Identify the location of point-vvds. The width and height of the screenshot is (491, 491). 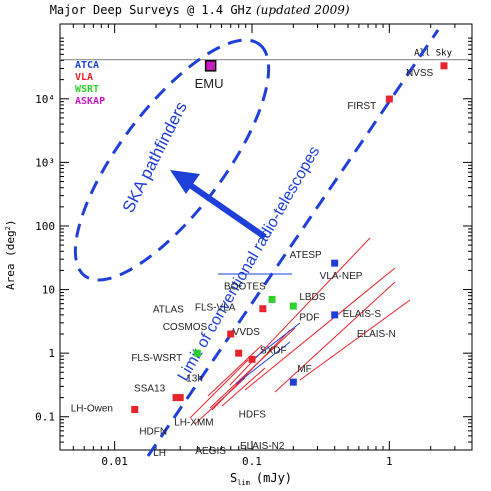
(239, 353).